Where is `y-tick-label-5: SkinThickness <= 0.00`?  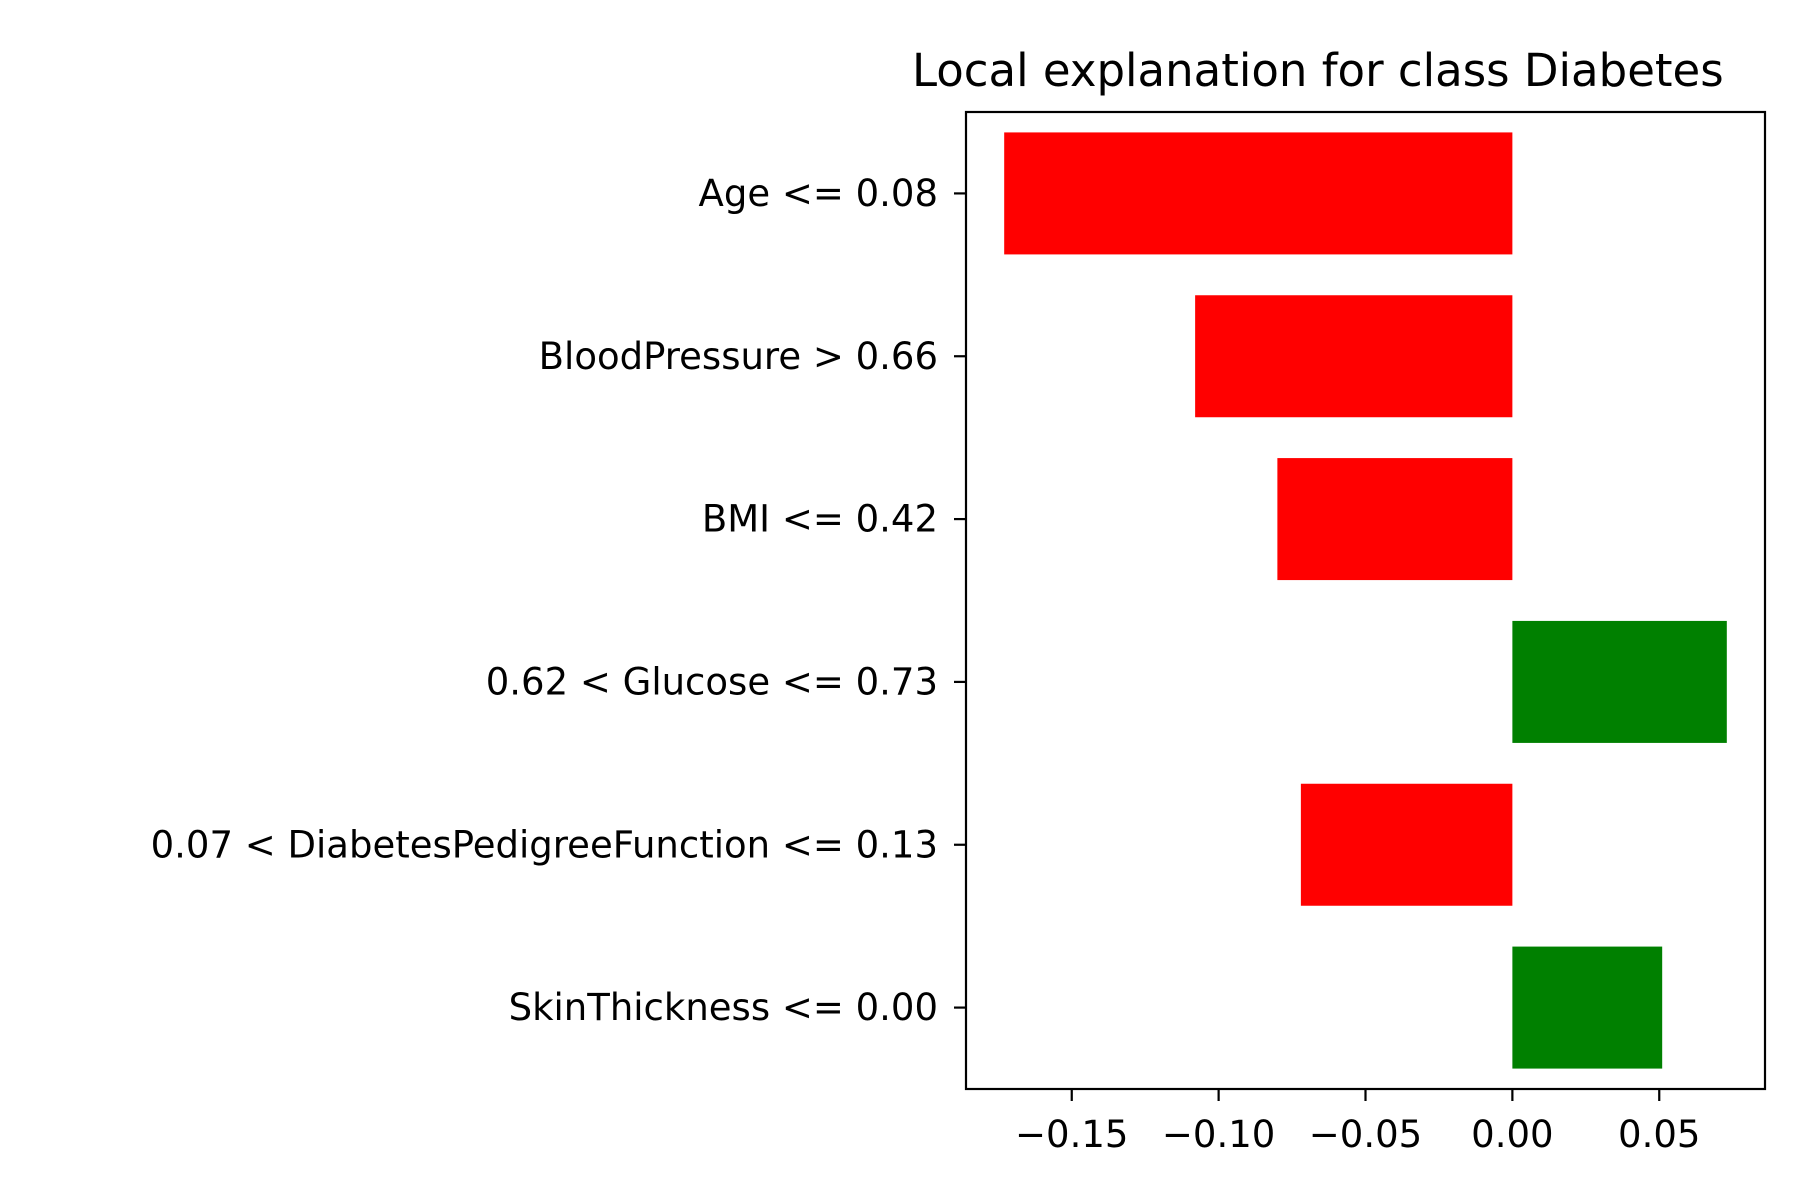
y-tick-label-5: SkinThickness <= 0.00 is located at coordinates (723, 1007).